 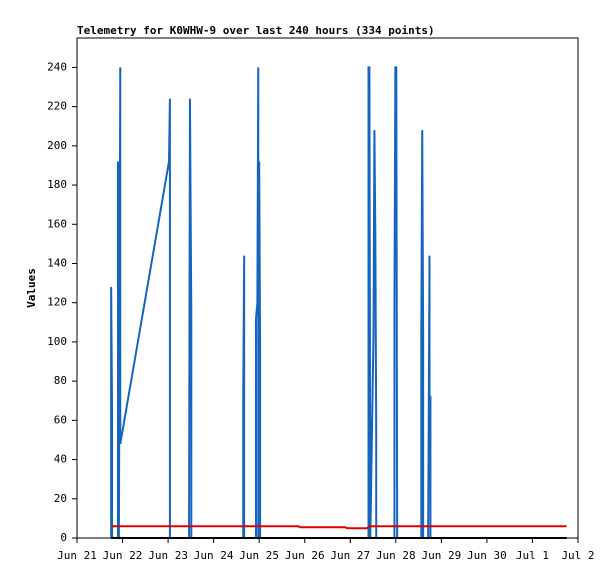 What do you see at coordinates (31, 288) in the screenshot?
I see `y-axis-label: Values` at bounding box center [31, 288].